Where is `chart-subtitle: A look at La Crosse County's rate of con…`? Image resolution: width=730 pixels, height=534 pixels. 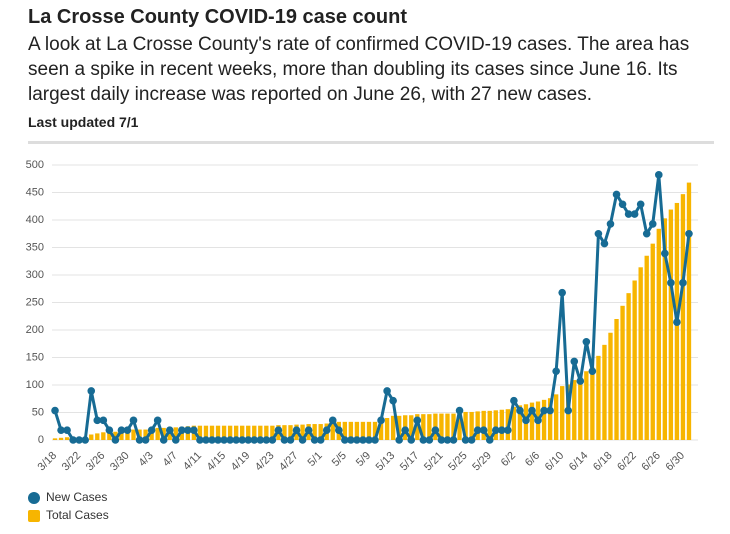 chart-subtitle: A look at La Crosse County's rate of con… is located at coordinates (359, 69).